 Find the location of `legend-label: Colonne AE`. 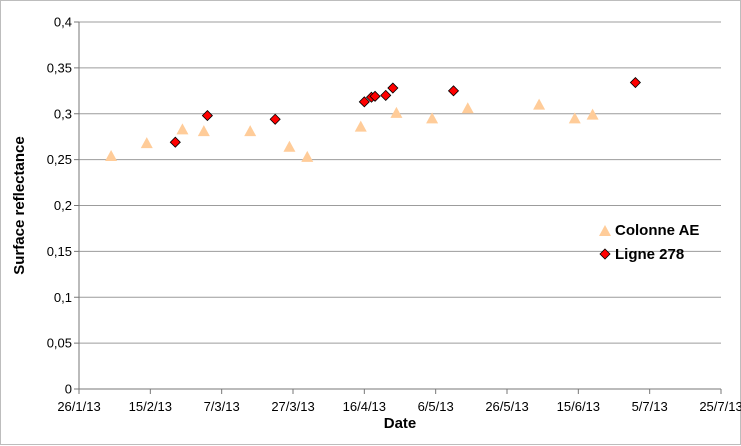

legend-label: Colonne AE is located at coordinates (657, 230).